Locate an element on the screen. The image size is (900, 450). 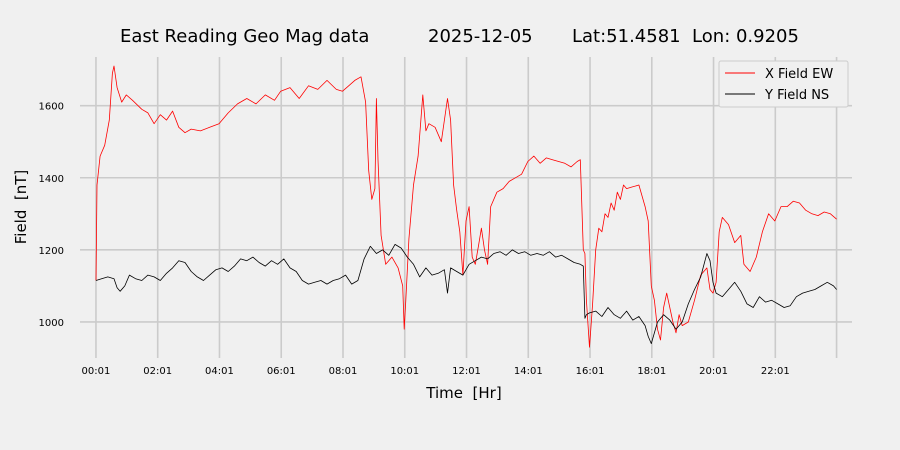
y-axis-label: Field [nT] is located at coordinates (21, 207).